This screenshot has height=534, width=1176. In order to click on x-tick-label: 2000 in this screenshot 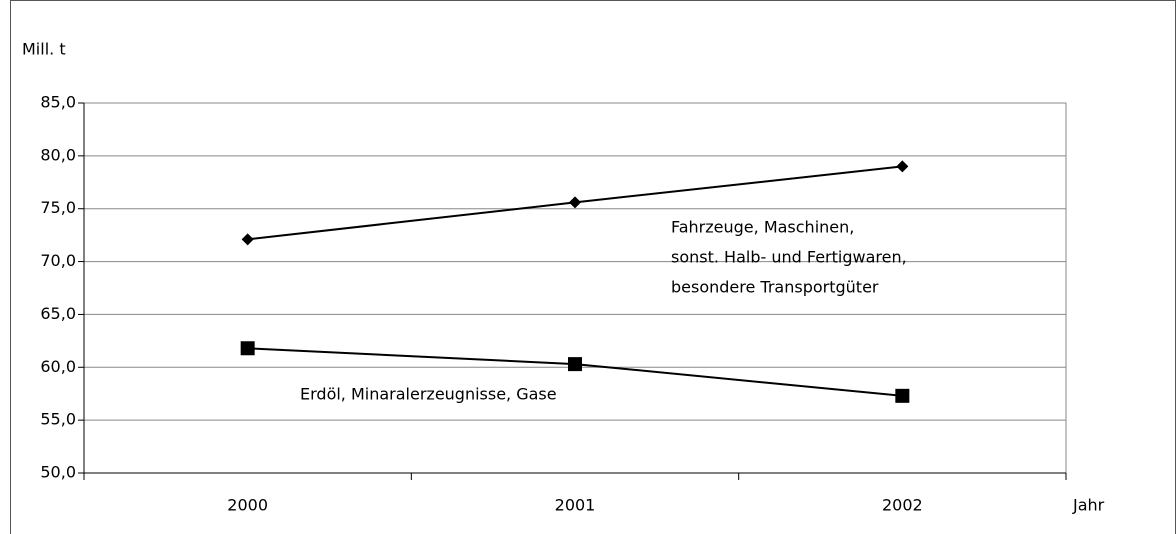, I will do `click(247, 505)`.